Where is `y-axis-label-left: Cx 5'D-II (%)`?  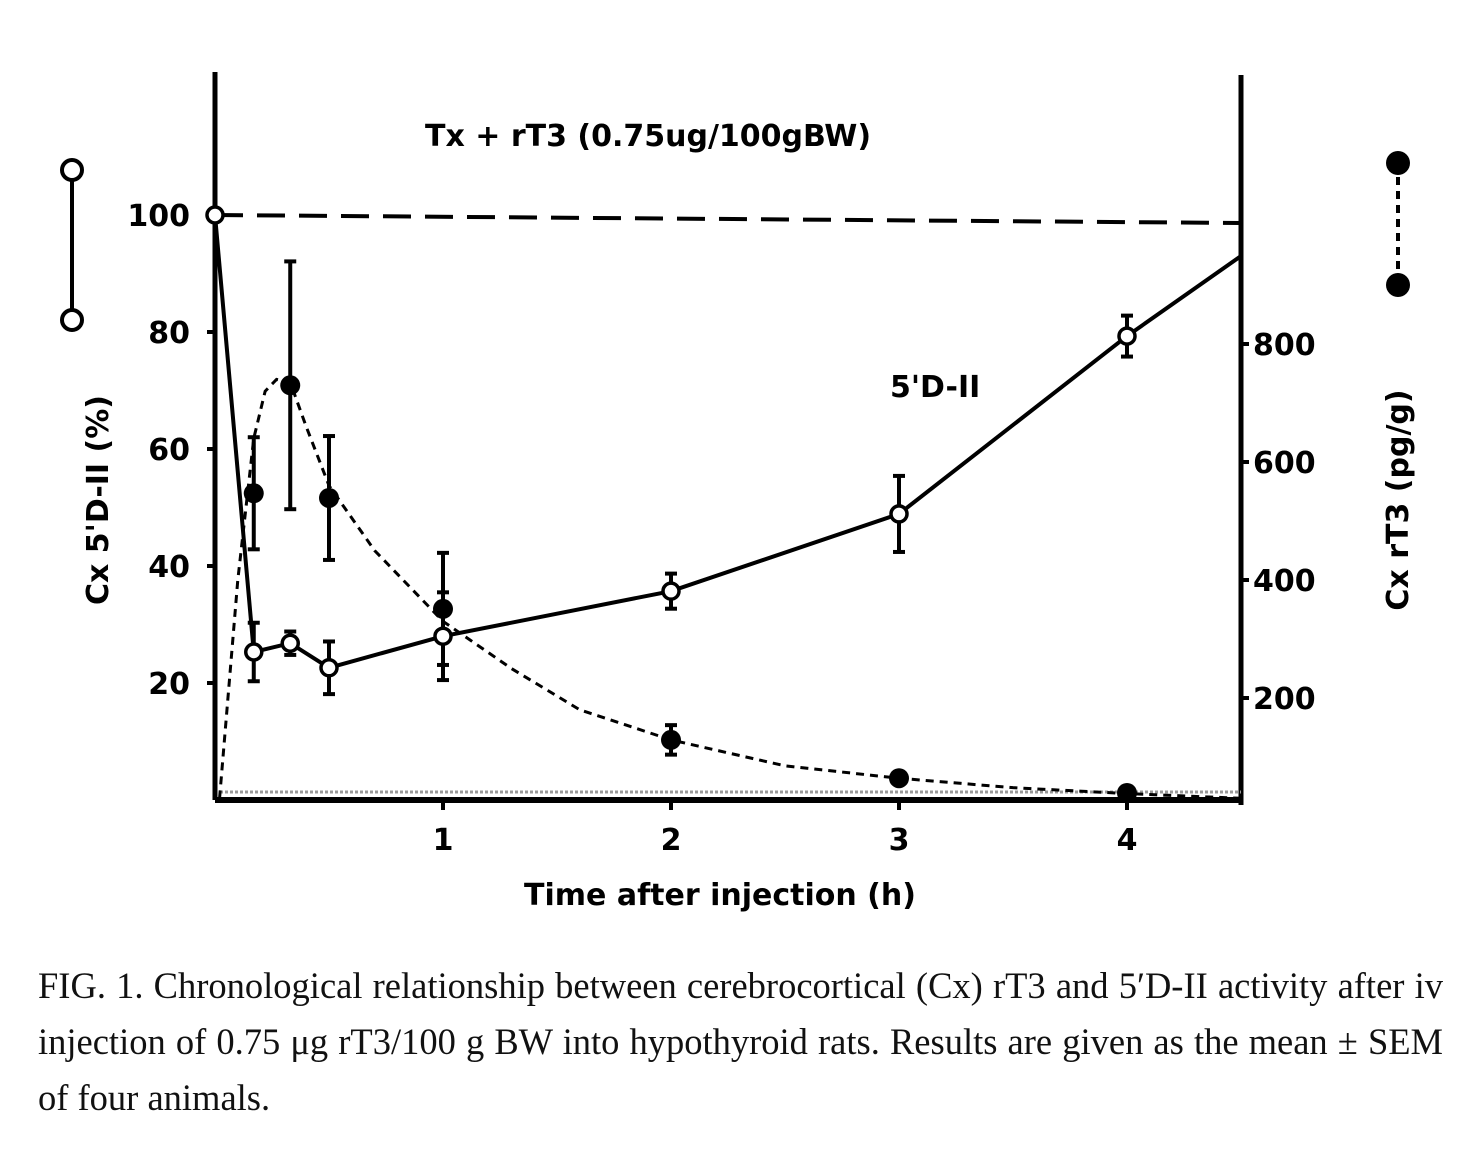 y-axis-label-left: Cx 5'D-II (%) is located at coordinates (98, 500).